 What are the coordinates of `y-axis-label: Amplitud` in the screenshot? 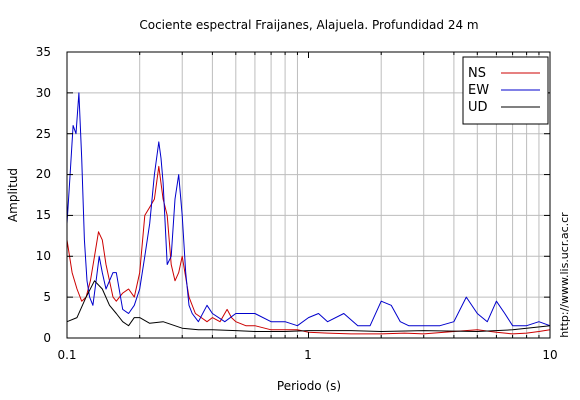 It's located at (13, 195).